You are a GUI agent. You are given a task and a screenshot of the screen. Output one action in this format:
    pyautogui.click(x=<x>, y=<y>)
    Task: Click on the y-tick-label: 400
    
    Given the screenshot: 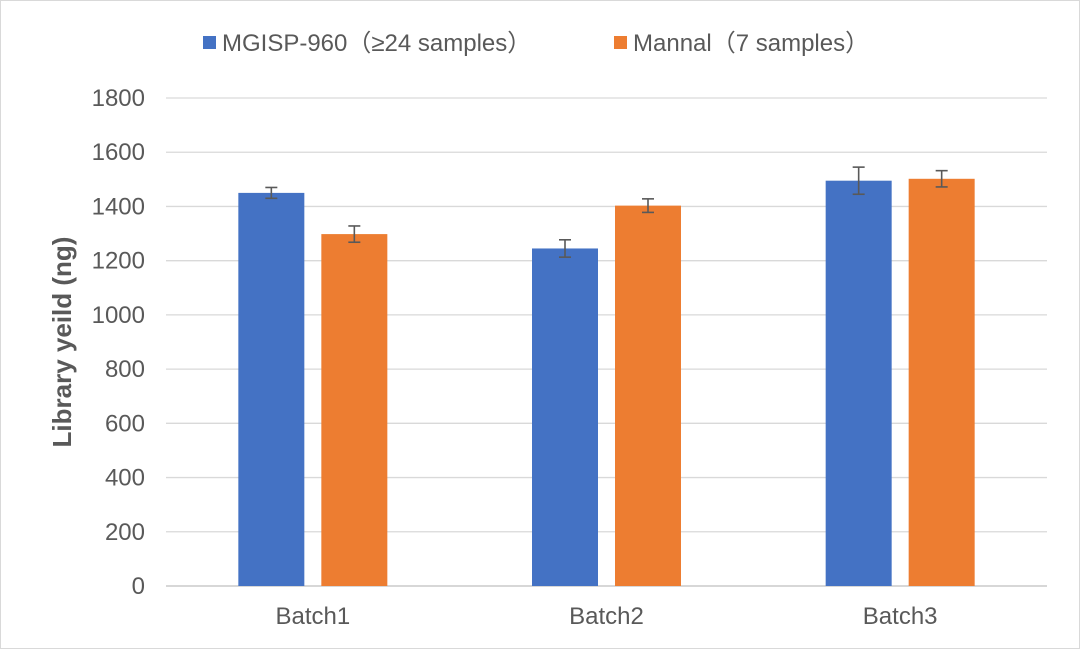 What is the action you would take?
    pyautogui.click(x=125, y=478)
    